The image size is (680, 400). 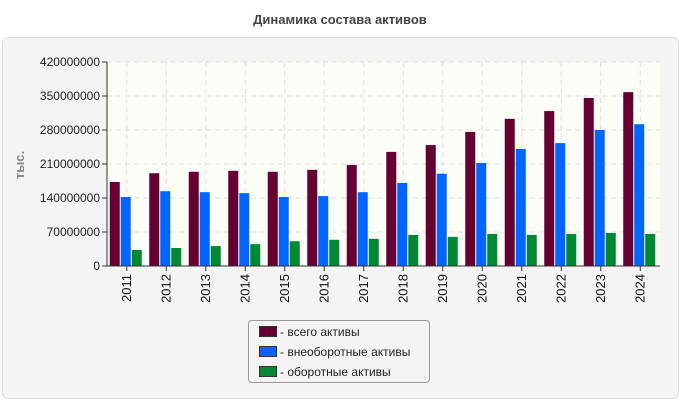 I want to click on chart-title: Динамика состава активов, so click(x=340, y=19).